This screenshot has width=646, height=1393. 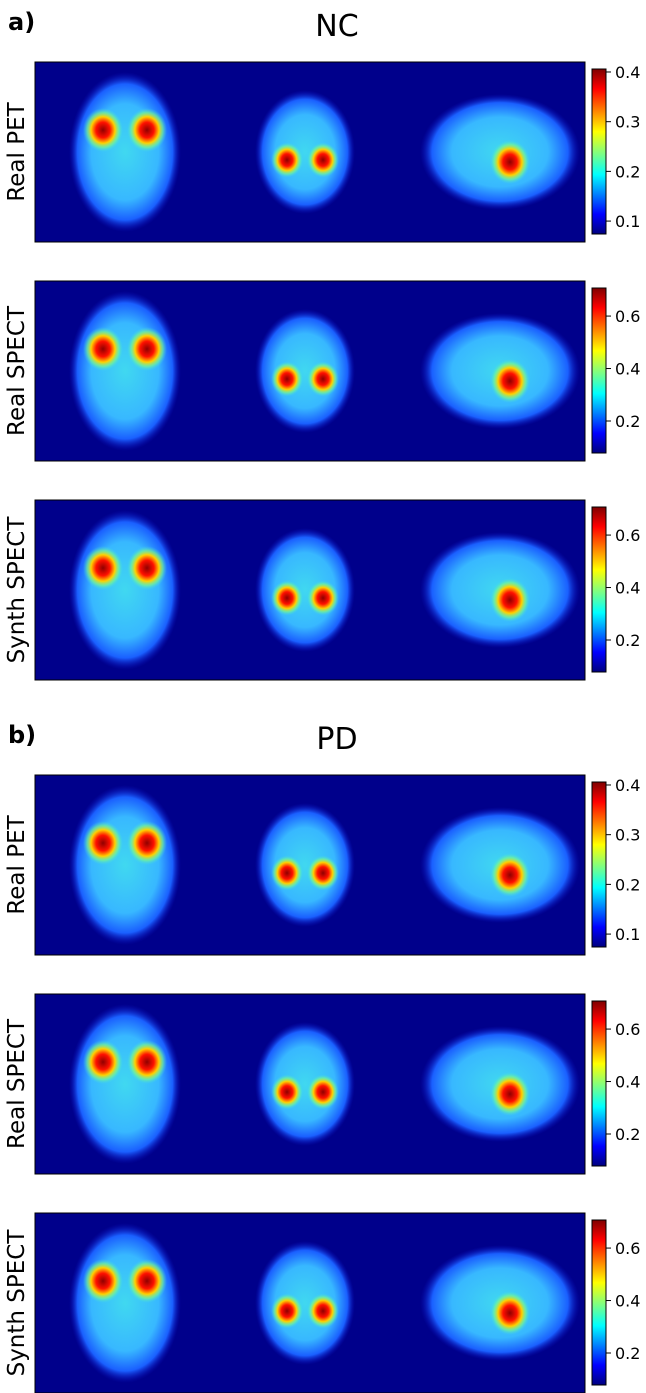 I want to click on panel-label: b), so click(x=22, y=735).